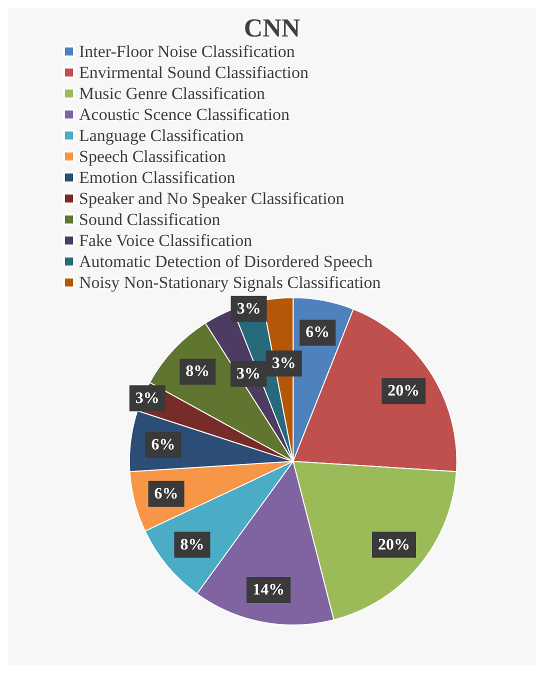 The image size is (544, 673). I want to click on legend-label: Inter-Floor Noise Classification, so click(187, 51).